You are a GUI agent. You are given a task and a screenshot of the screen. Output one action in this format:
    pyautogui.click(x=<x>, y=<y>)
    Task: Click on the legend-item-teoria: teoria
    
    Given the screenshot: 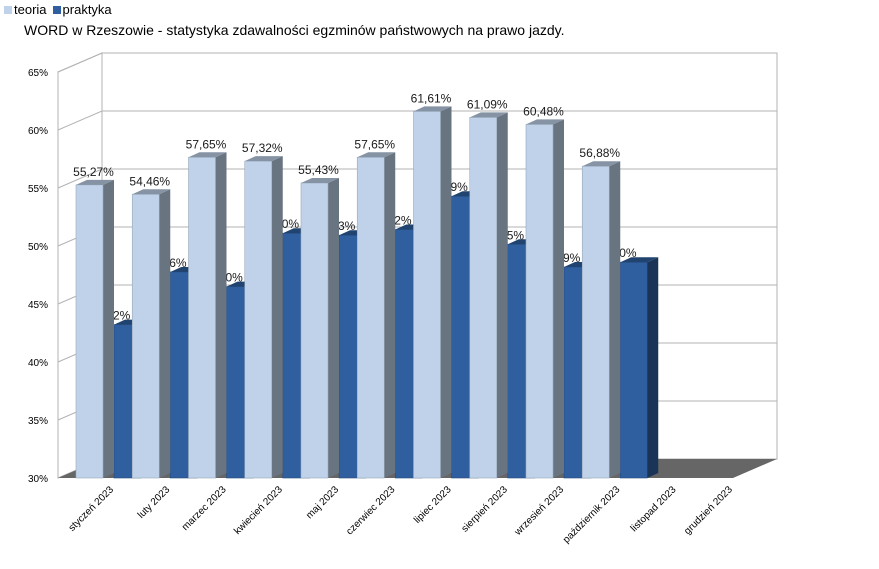 What is the action you would take?
    pyautogui.click(x=25, y=9)
    